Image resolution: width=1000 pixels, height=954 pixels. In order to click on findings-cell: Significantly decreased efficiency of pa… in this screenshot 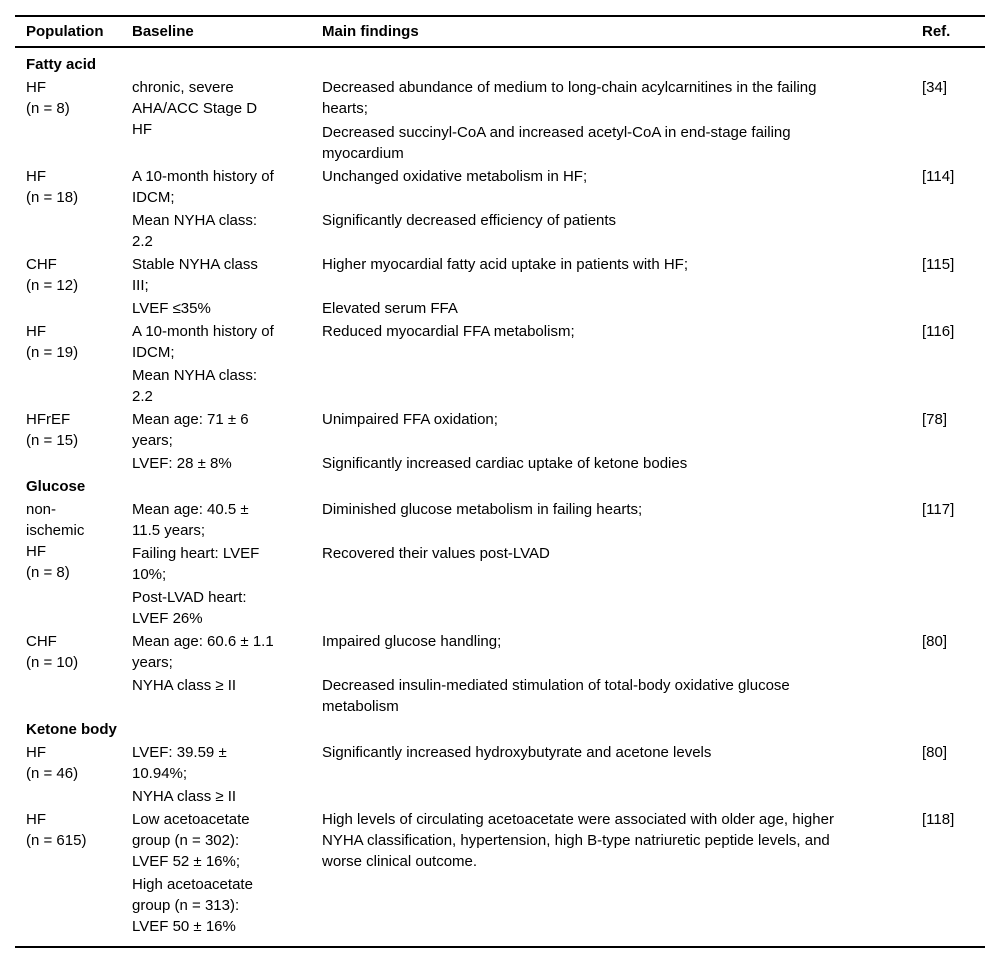, I will do `click(622, 231)`.